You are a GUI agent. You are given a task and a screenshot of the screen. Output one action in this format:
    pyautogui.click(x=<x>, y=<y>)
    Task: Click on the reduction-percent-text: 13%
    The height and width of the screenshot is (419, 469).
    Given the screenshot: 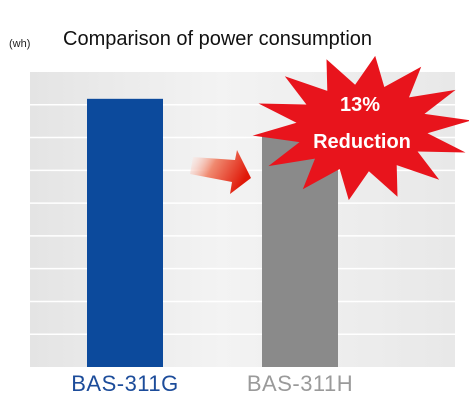 What is the action you would take?
    pyautogui.click(x=360, y=105)
    